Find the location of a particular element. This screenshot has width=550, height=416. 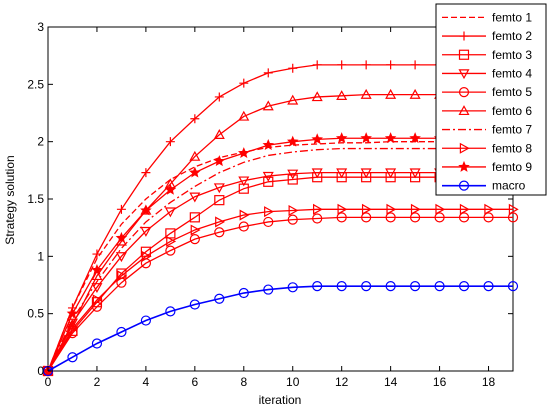

legend-item: femto 7 is located at coordinates (487, 130).